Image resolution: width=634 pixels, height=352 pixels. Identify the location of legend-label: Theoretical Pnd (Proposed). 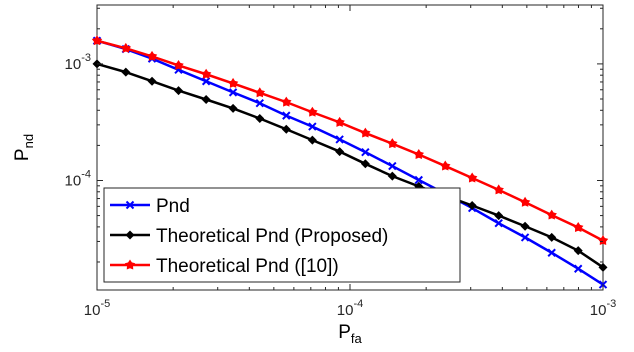
(272, 236).